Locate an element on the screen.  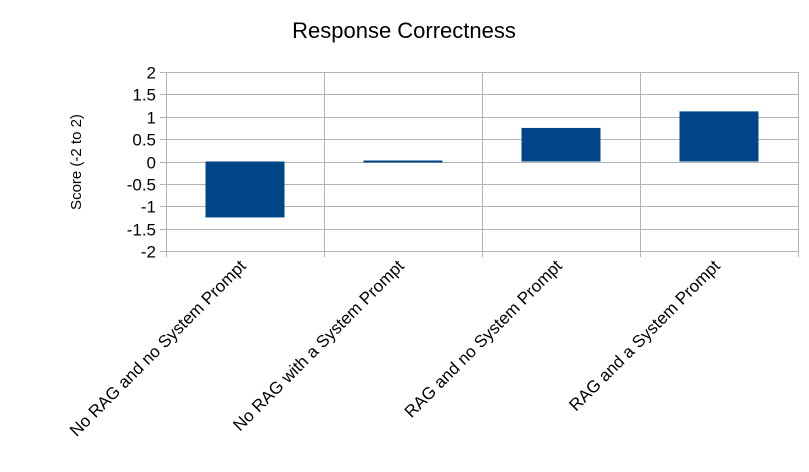
y-tick-label: 1 is located at coordinates (151, 118).